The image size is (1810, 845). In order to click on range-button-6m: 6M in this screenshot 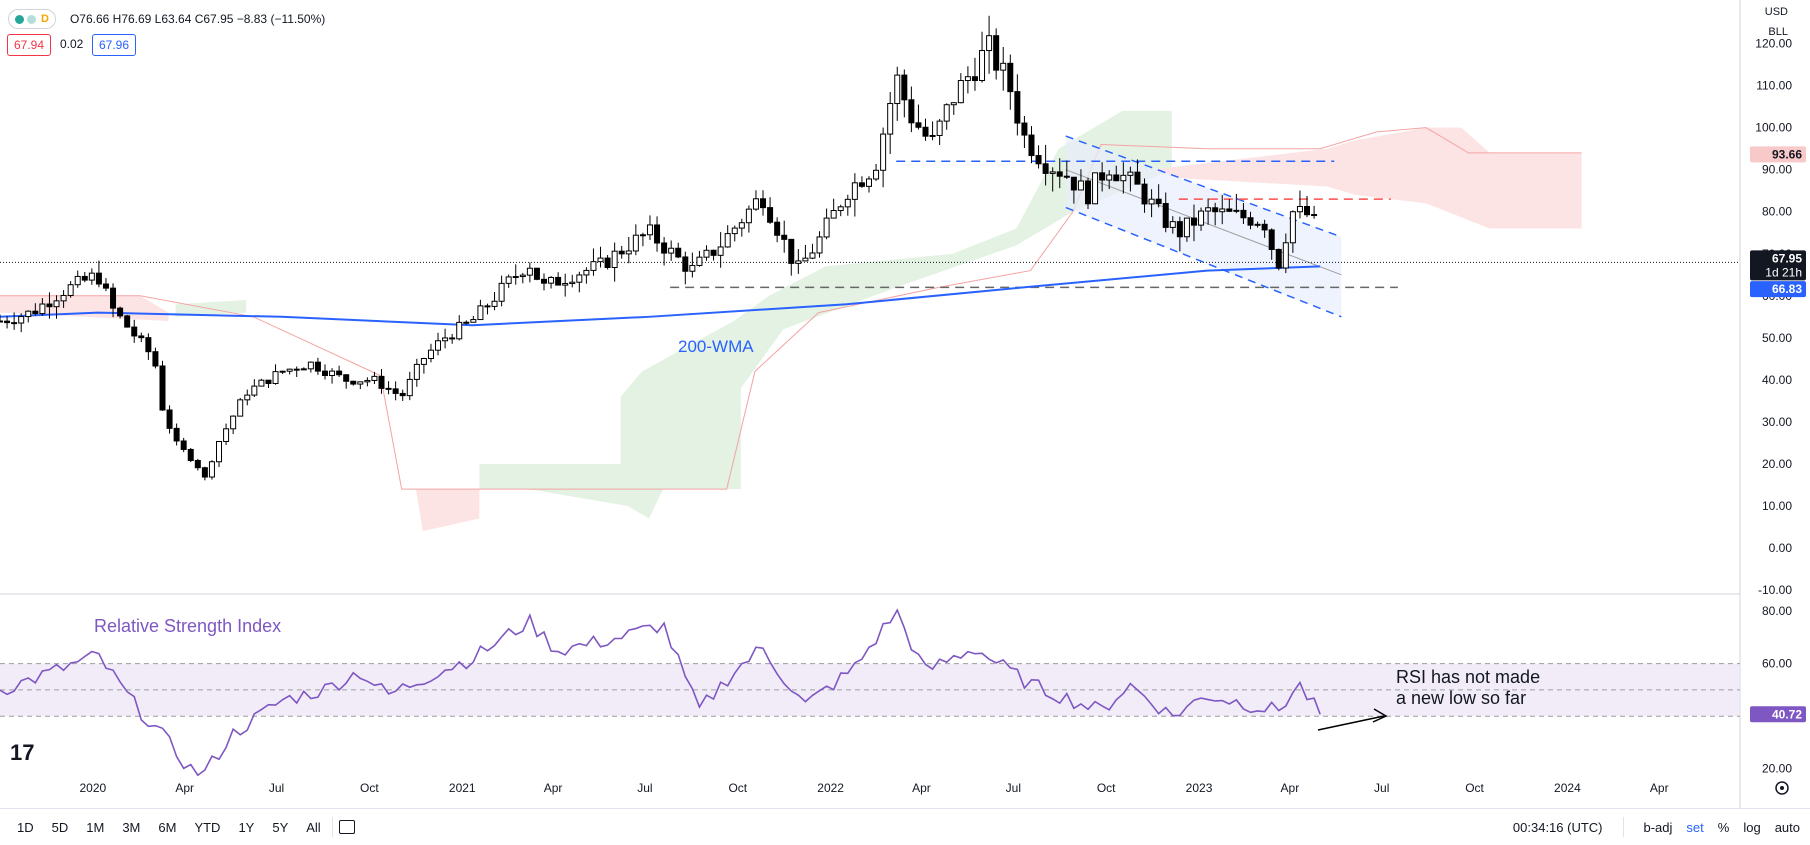, I will do `click(167, 827)`.